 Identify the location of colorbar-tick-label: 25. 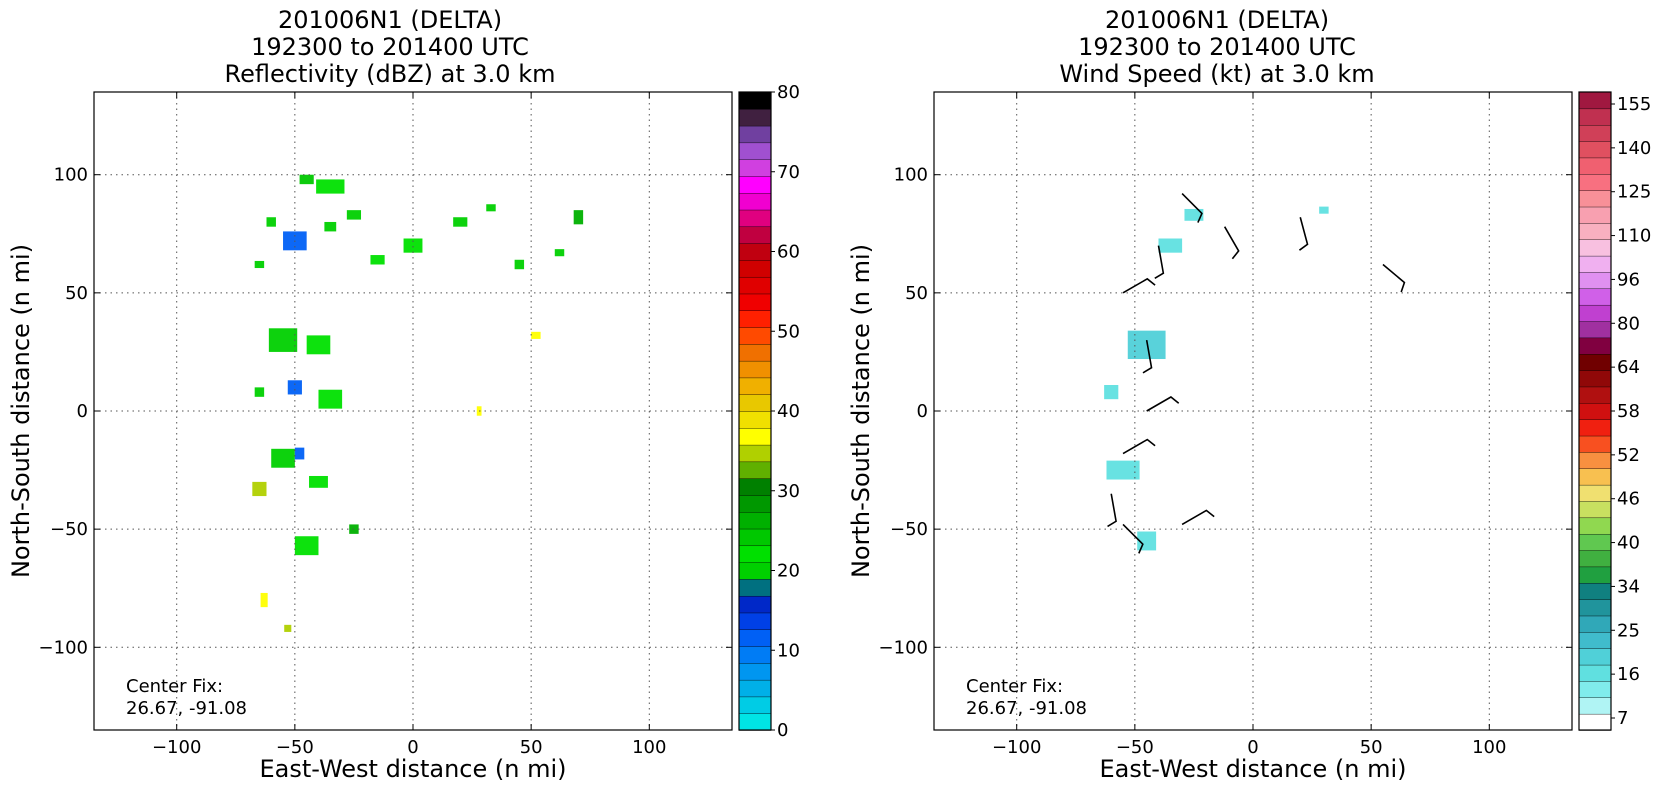
(1628, 630).